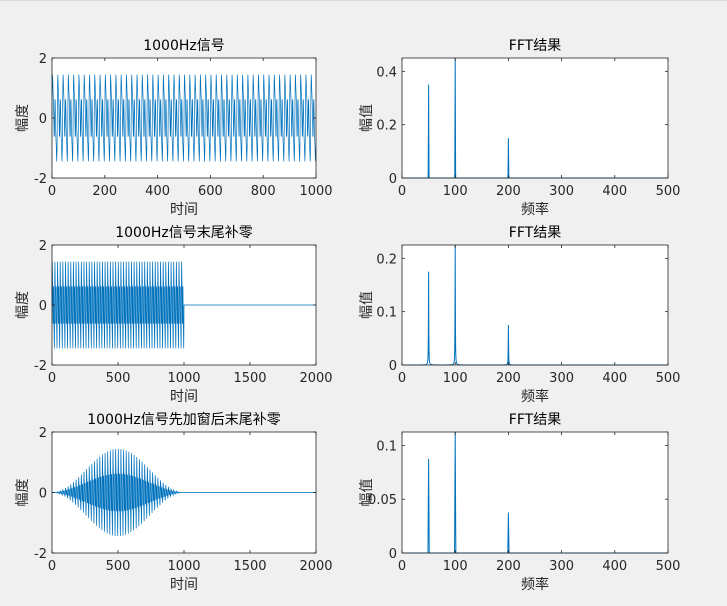 The width and height of the screenshot is (727, 606). I want to click on y-tick-label: 0.05, so click(382, 500).